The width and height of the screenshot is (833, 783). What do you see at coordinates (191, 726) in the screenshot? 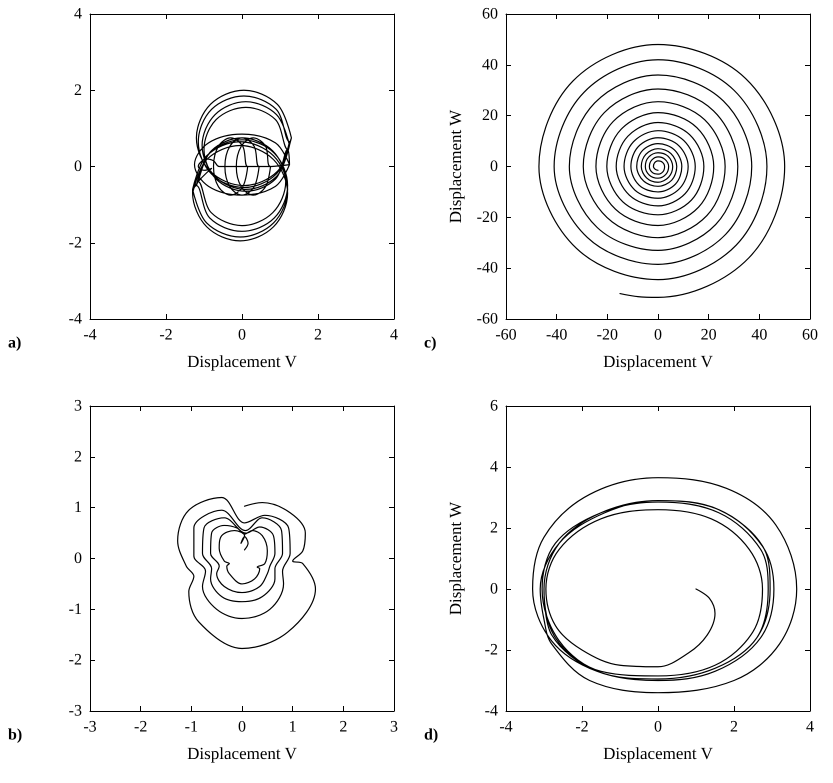
I see `x-tick-label: -1` at bounding box center [191, 726].